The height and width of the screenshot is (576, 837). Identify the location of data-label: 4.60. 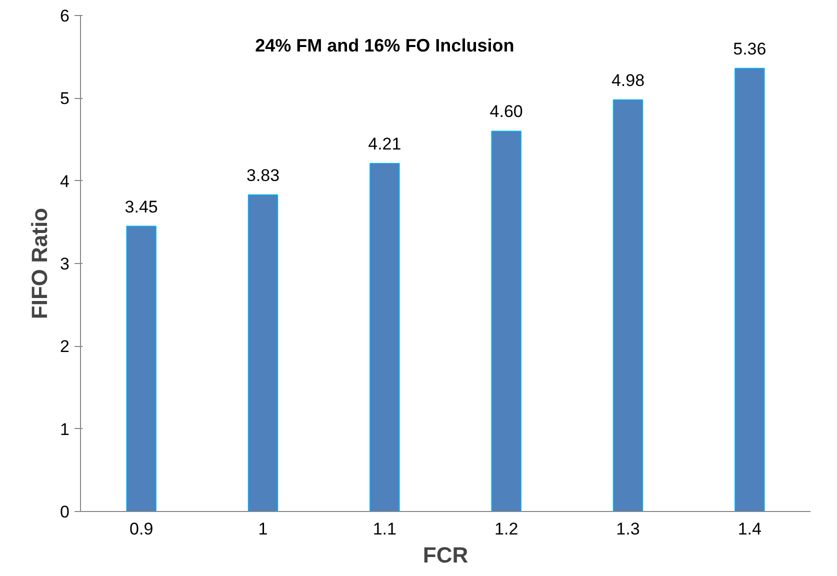
(506, 112).